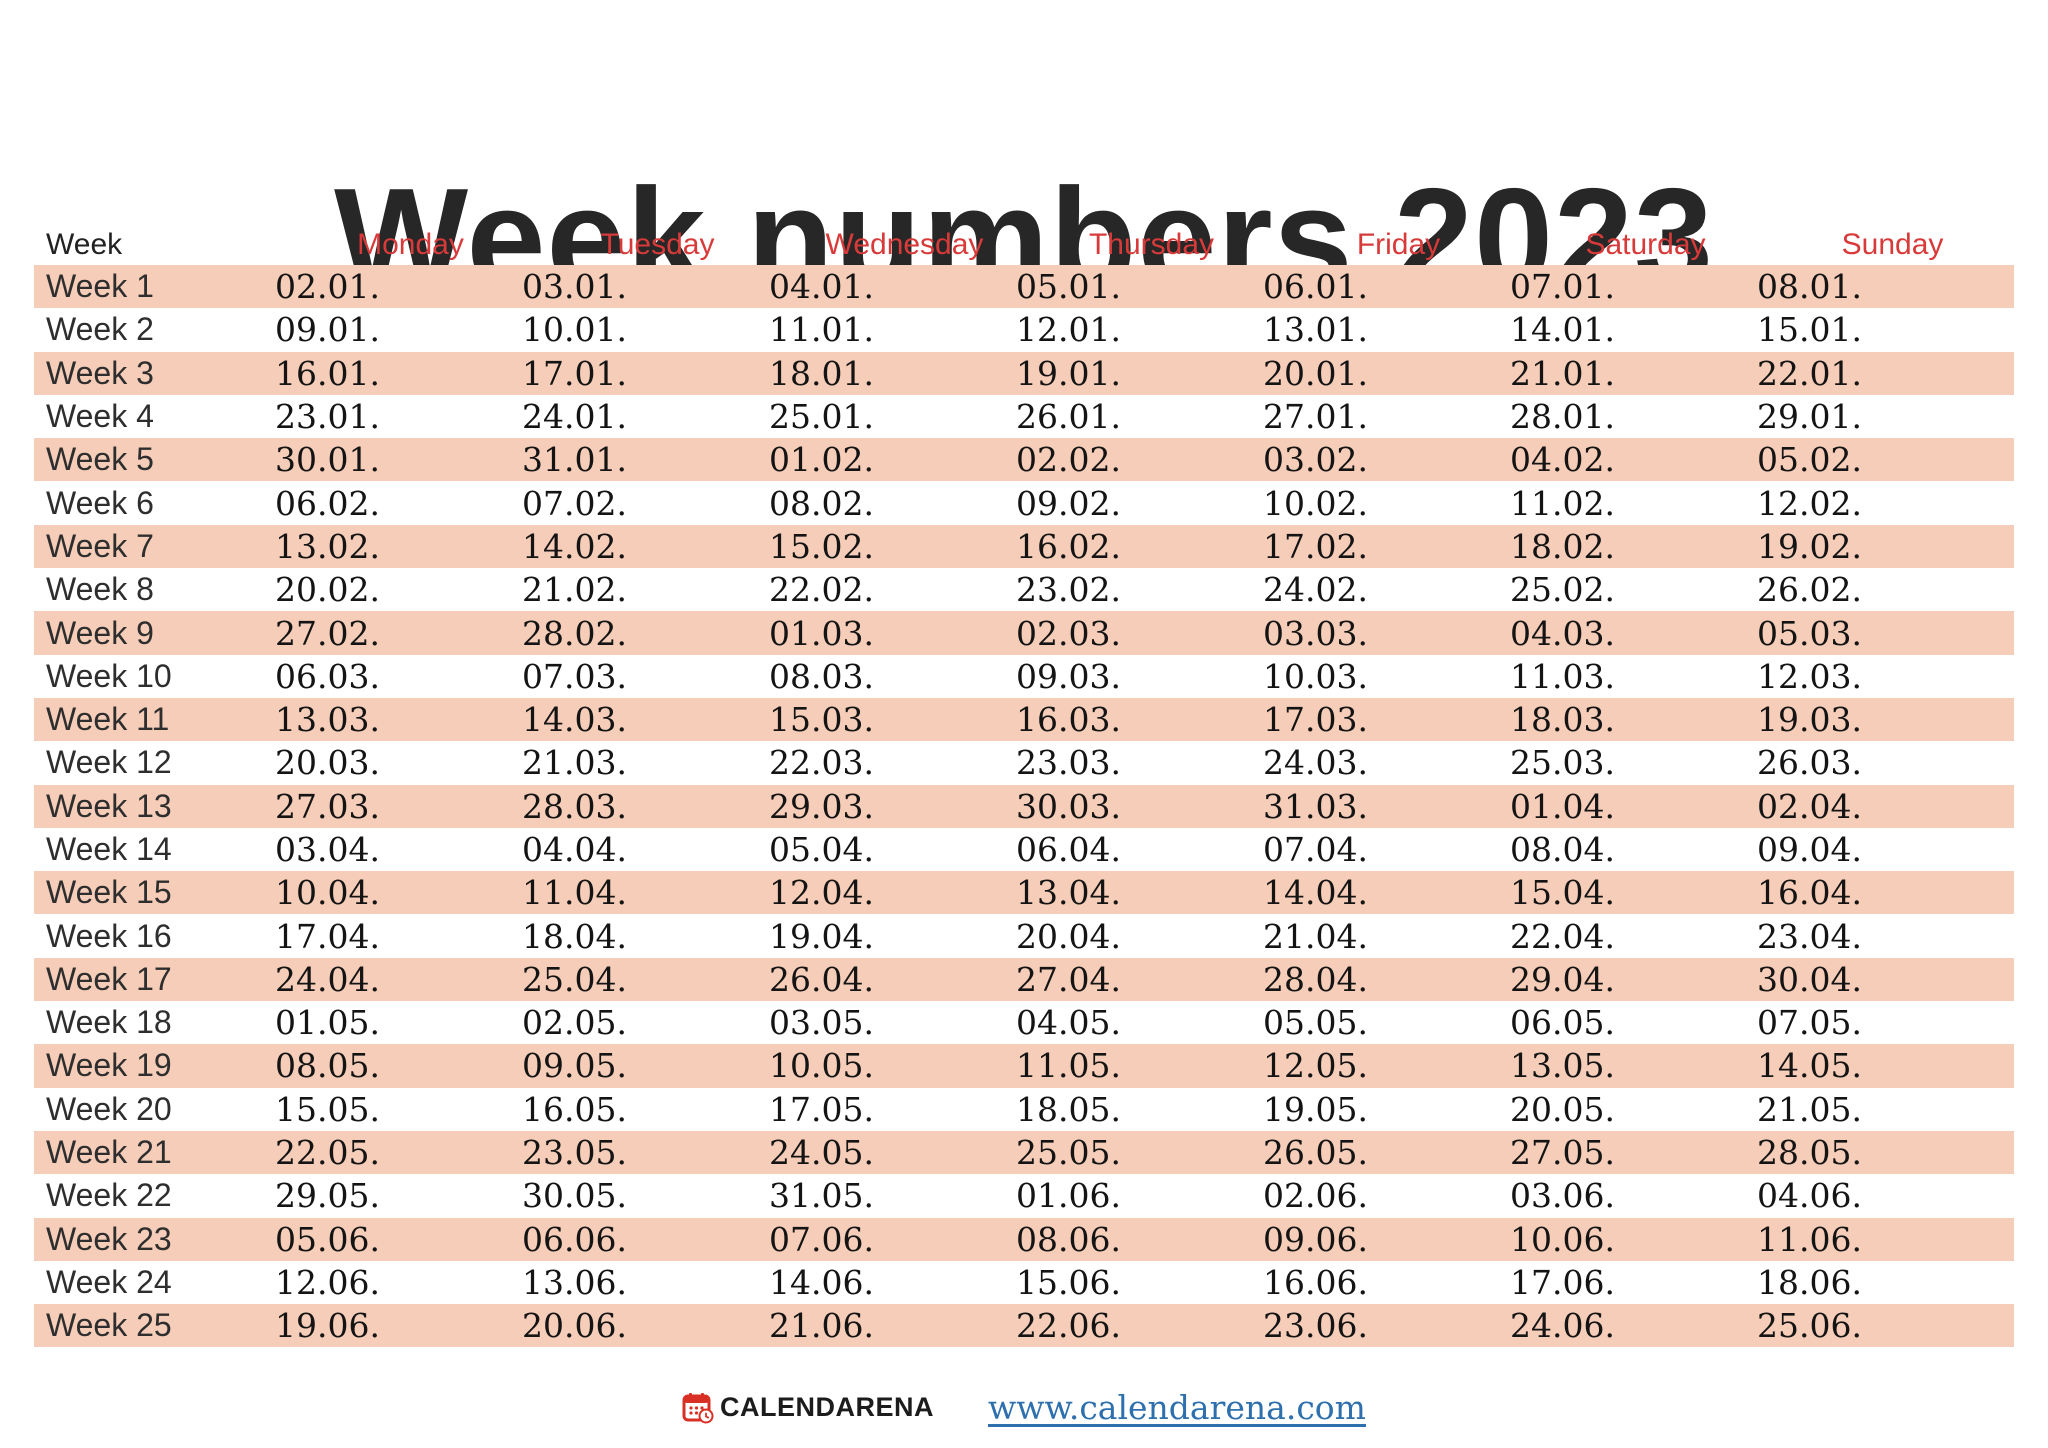  Describe the element at coordinates (1562, 633) in the screenshot. I see `date-cell: 04.03.` at that location.